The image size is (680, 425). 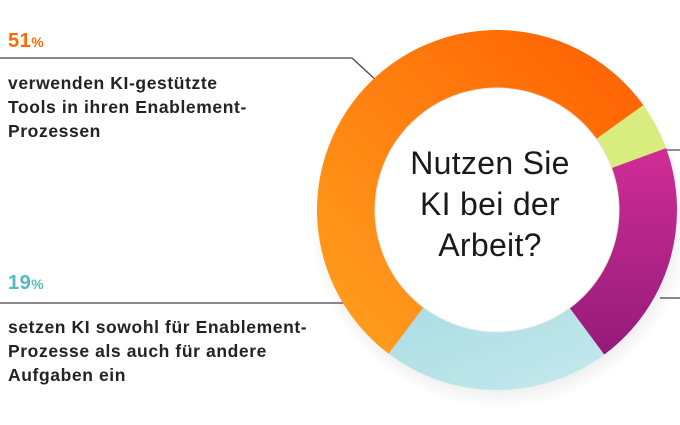 I want to click on callout-19-line: Aufgaben ein, so click(x=67, y=375).